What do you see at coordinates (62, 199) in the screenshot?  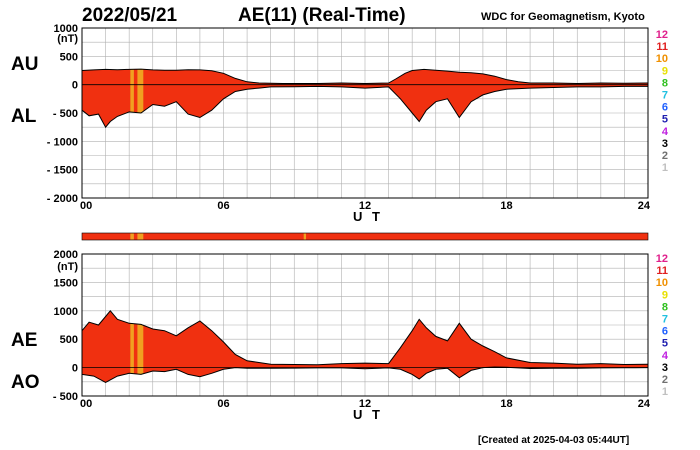 I see `y-tick-label: - 2000` at bounding box center [62, 199].